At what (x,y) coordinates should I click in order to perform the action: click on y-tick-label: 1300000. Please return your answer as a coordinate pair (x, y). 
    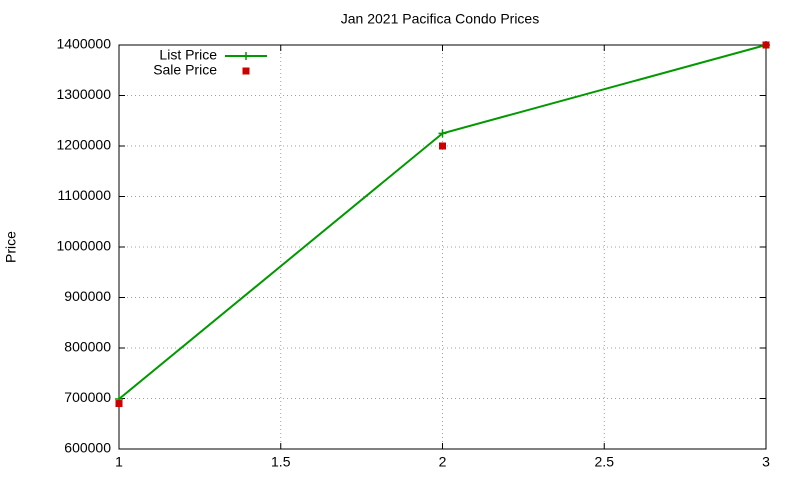
    Looking at the image, I should click on (83, 94).